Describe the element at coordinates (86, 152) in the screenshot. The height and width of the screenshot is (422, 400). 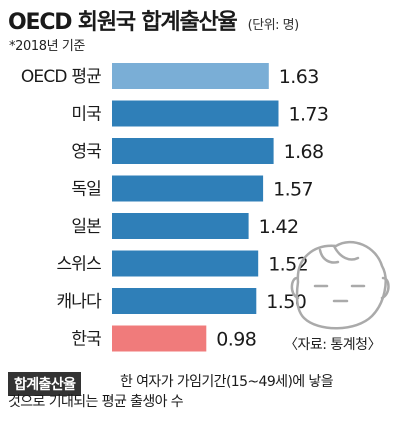
I see `category-label: 영국` at that location.